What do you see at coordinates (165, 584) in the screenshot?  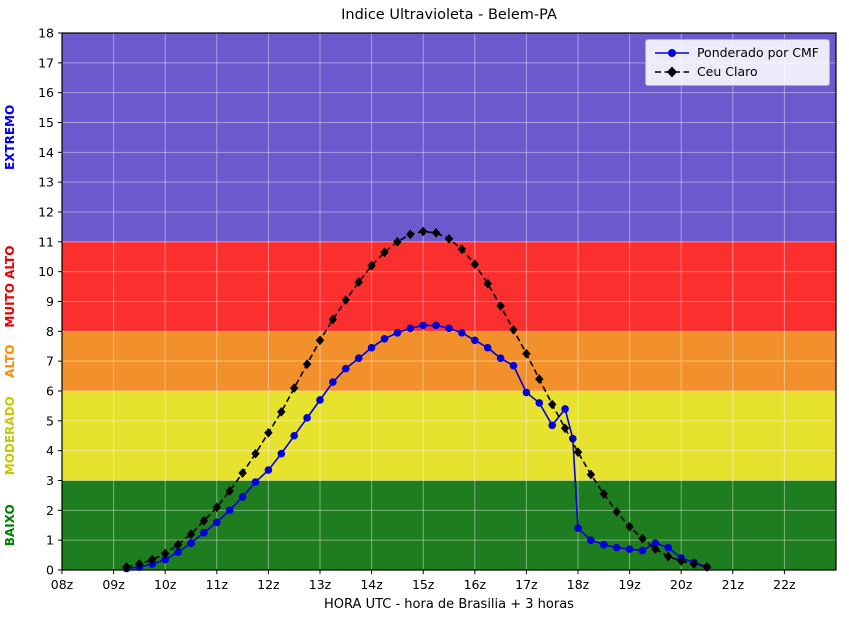 I see `x-tick-label: 10z` at bounding box center [165, 584].